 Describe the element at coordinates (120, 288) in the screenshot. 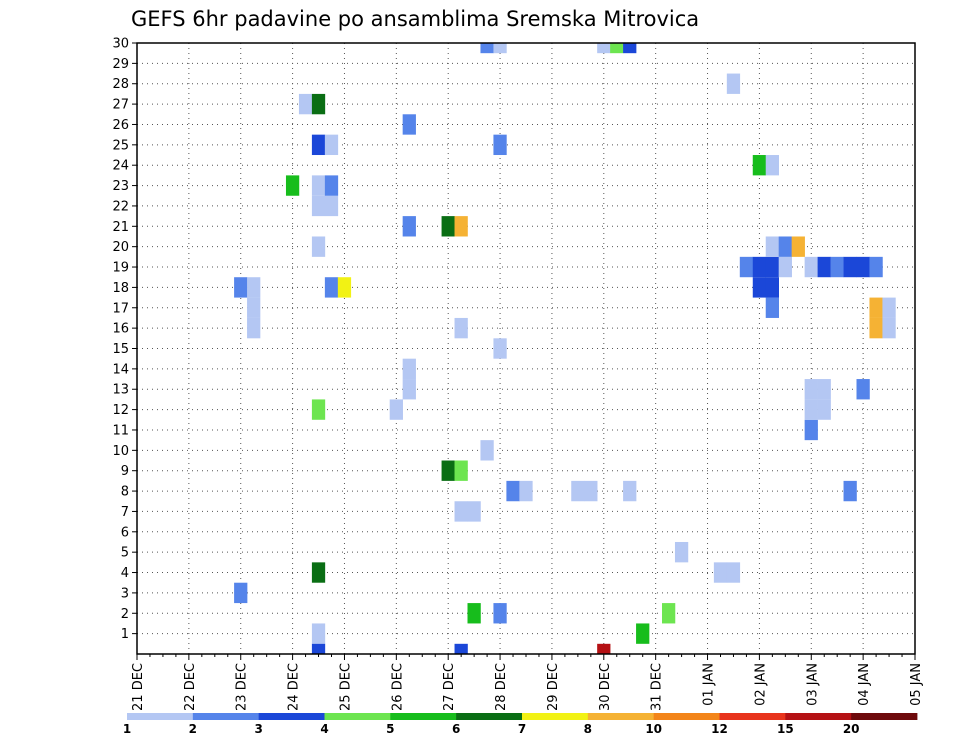

I see `y-tick-label: 18` at that location.